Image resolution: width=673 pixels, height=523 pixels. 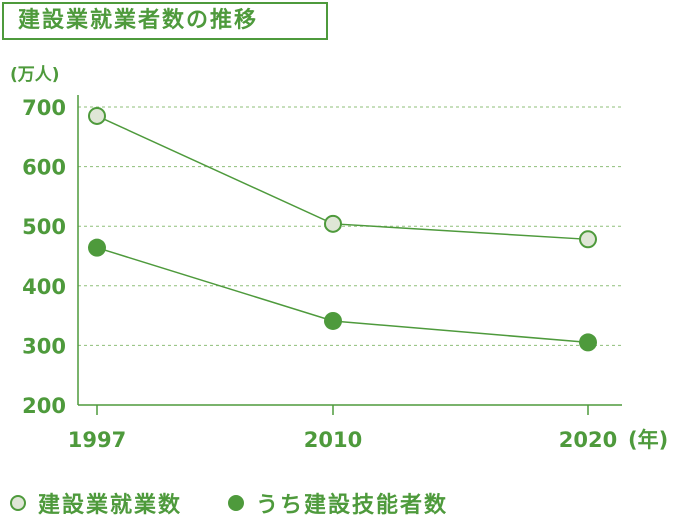 I want to click on legend: 建設業就業数 うち建設技能者数, so click(x=252, y=503).